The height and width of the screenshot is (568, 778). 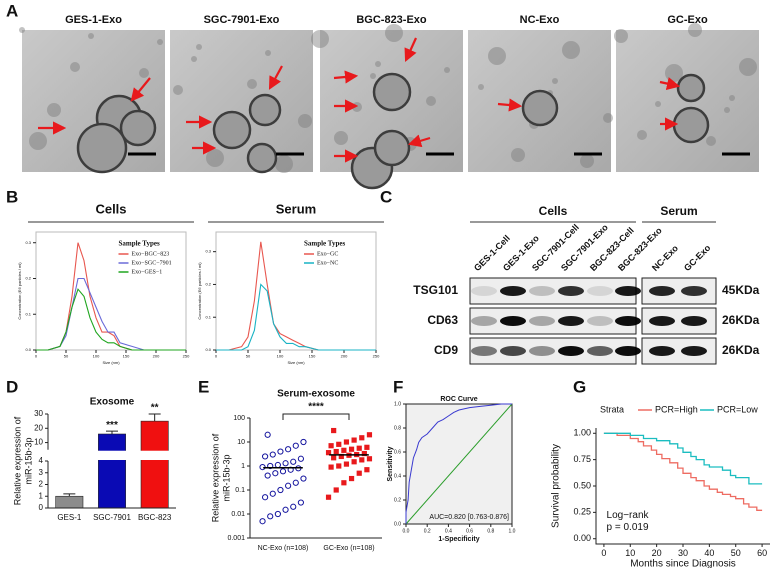 I want to click on legend-label: Exo−GC, so click(x=327, y=254).